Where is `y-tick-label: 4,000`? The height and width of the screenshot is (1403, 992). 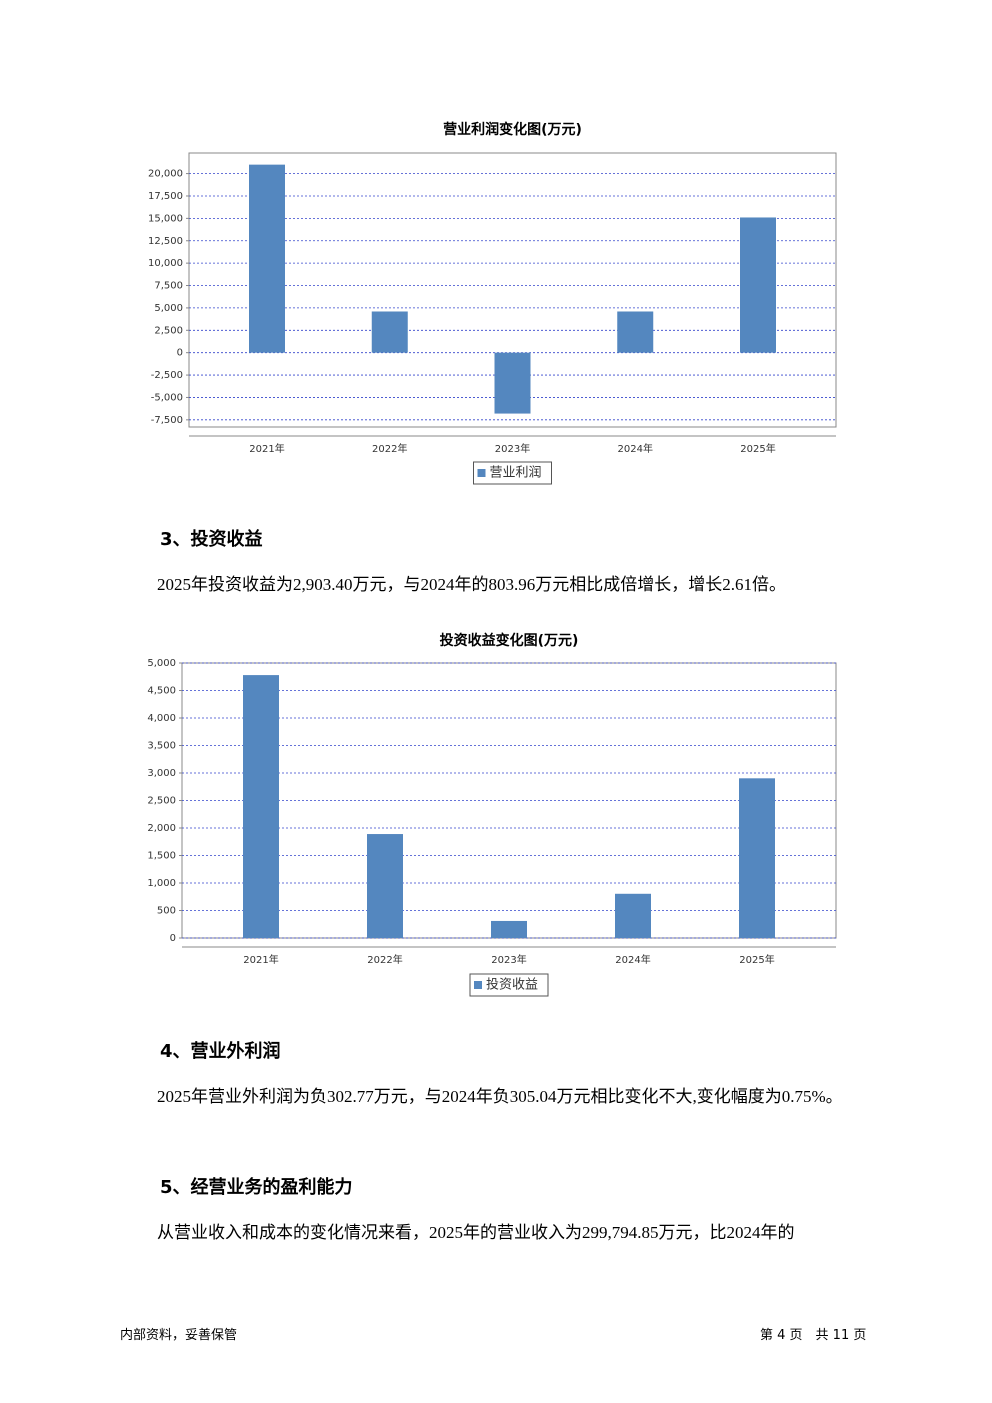
y-tick-label: 4,000 is located at coordinates (161, 718).